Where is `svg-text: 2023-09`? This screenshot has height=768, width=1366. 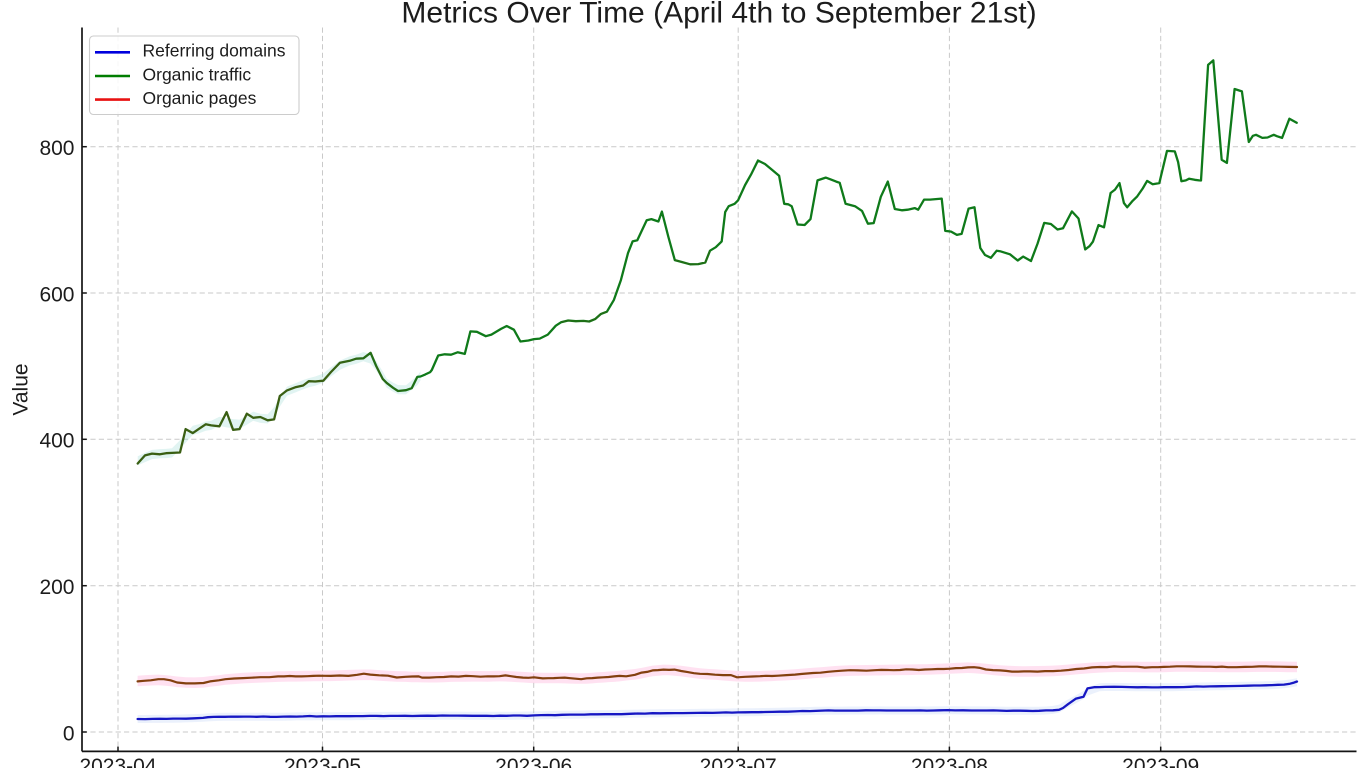
svg-text: 2023-09 is located at coordinates (1160, 761).